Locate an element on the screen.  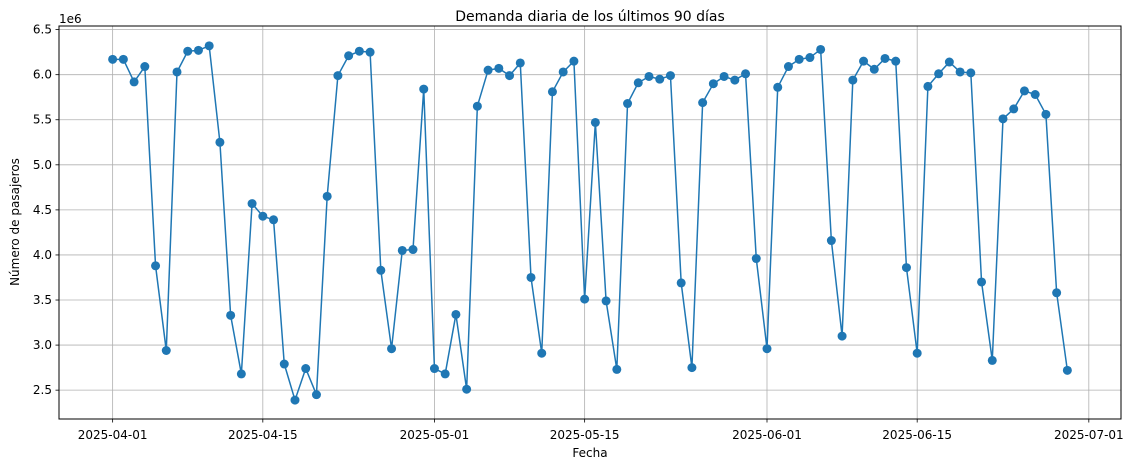
y-tick-label: 6.0 is located at coordinates (42, 75).